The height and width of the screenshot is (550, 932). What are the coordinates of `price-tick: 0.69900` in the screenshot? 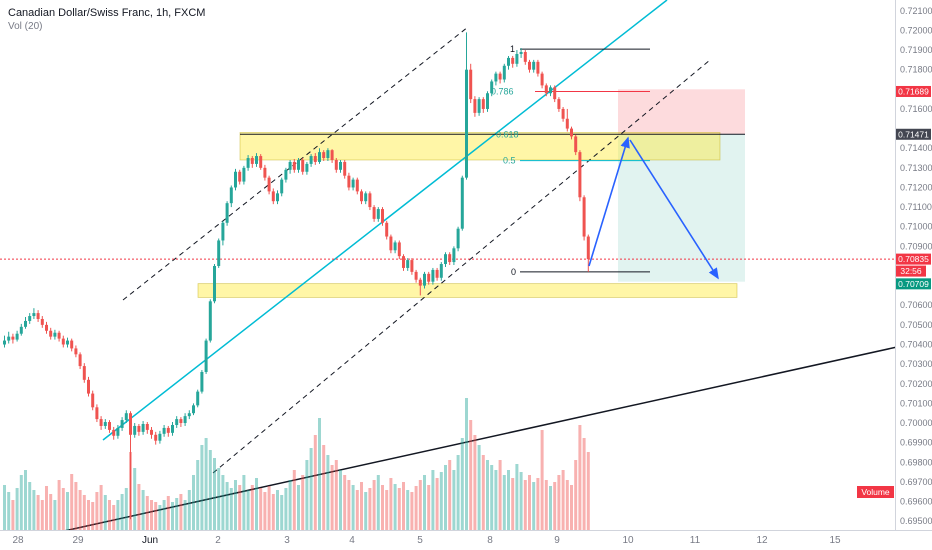 It's located at (916, 443).